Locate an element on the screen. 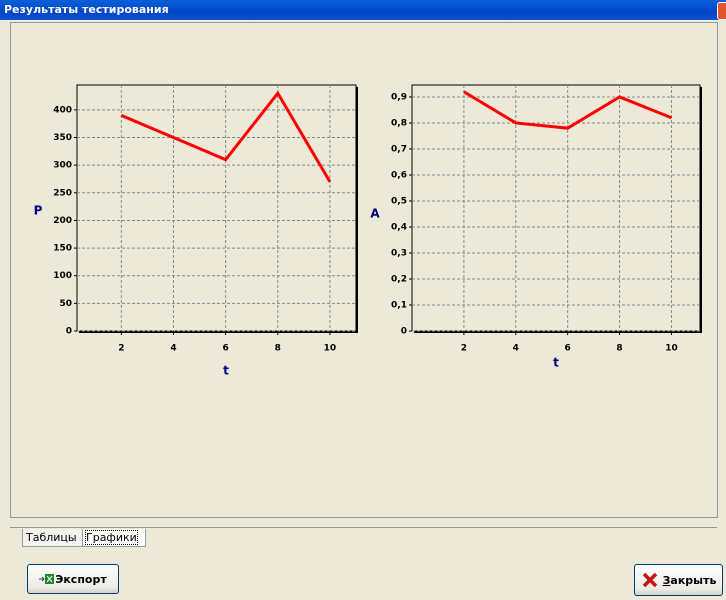 Image resolution: width=726 pixels, height=600 pixels. y-tick-label: 0,3 is located at coordinates (399, 253).